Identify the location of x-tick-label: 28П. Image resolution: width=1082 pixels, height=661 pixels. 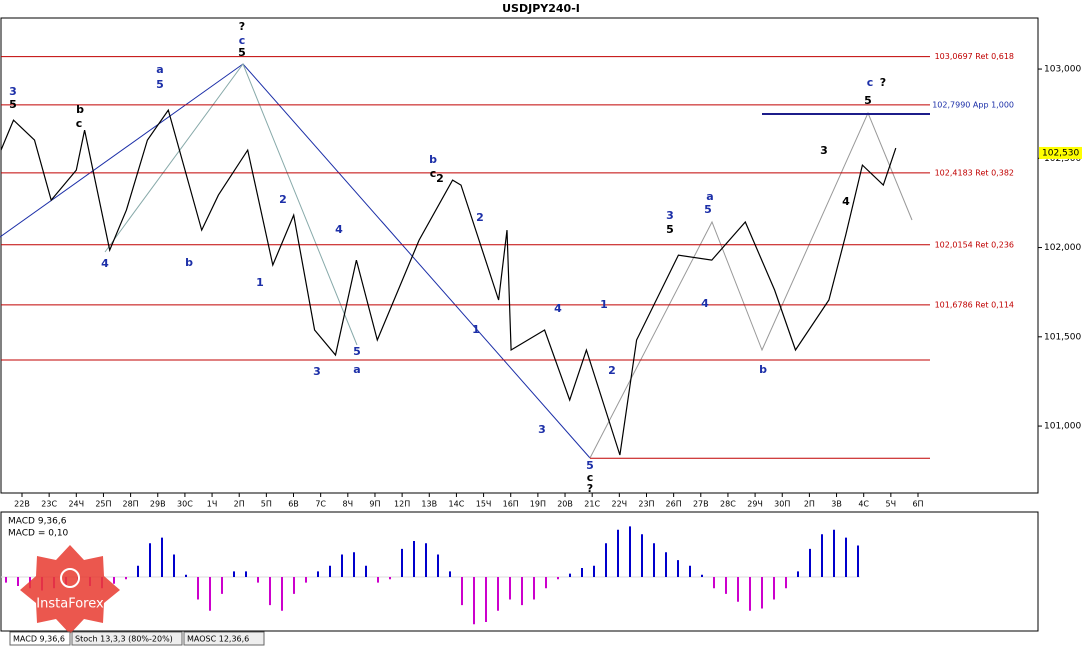
(131, 504).